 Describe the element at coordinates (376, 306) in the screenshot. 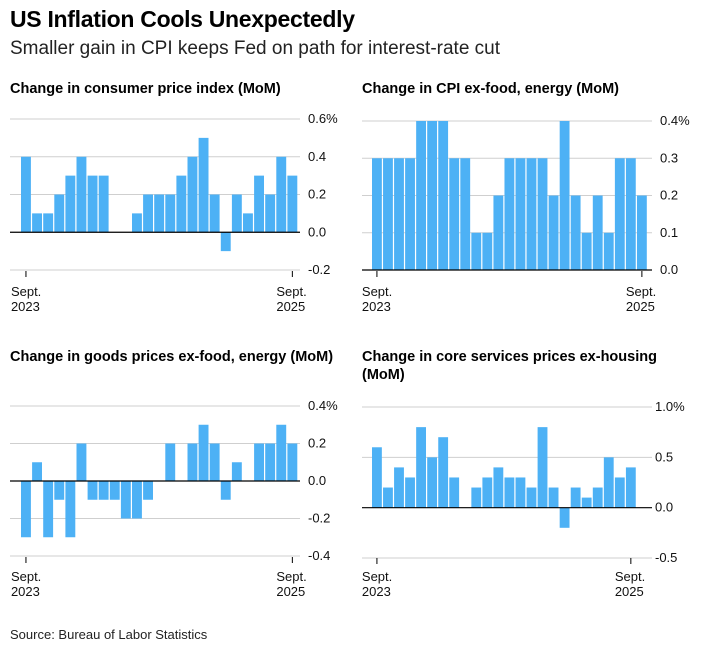

I see `core-cpi-x-label-start: 2023` at that location.